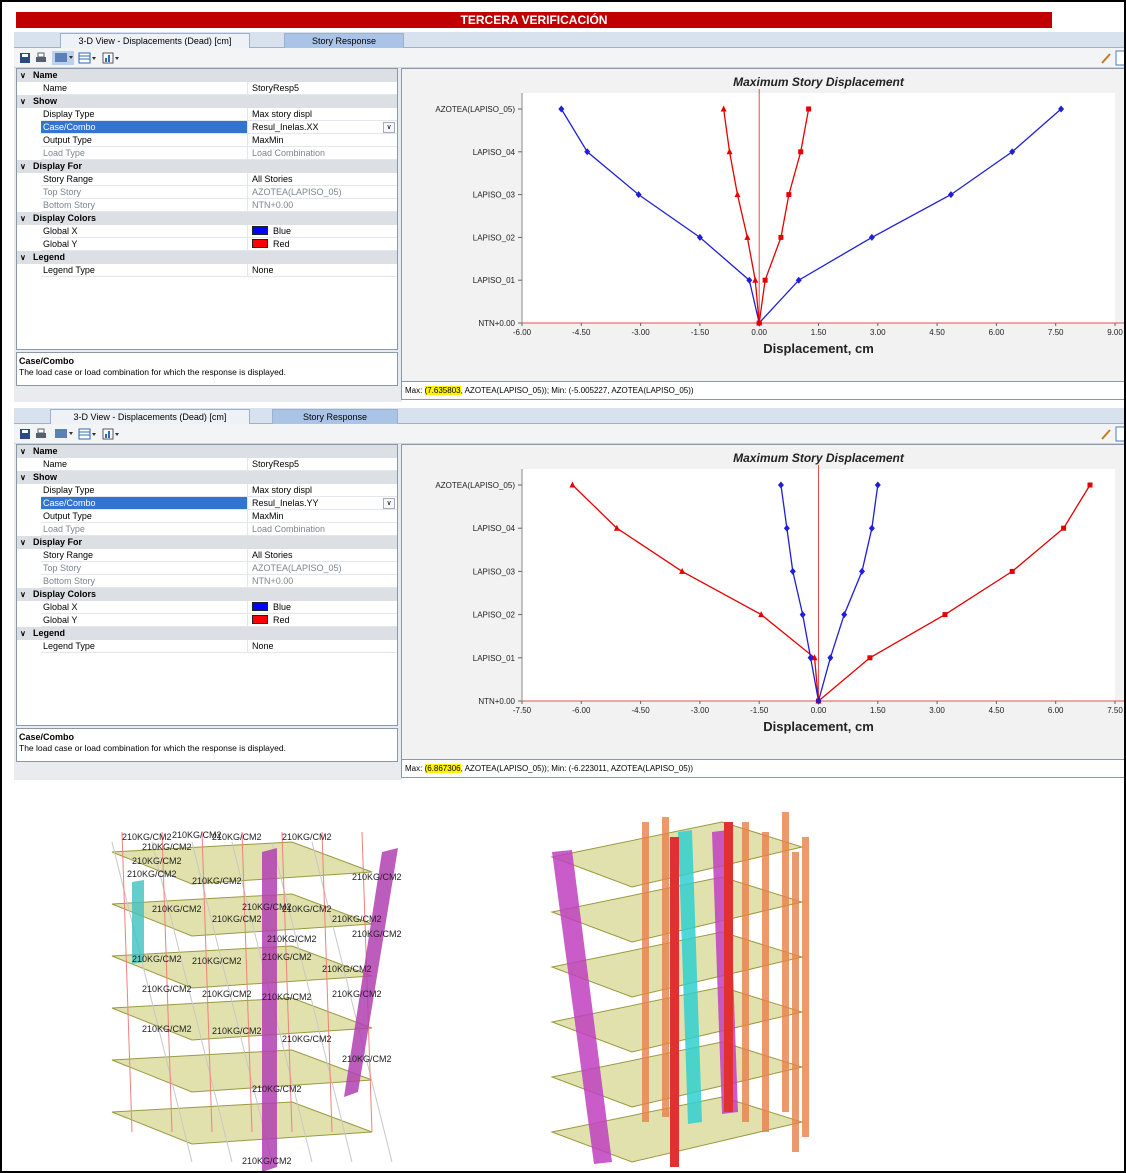 This screenshot has height=1173, width=1126. What do you see at coordinates (47, 737) in the screenshot?
I see `description-title: Case/Combo` at bounding box center [47, 737].